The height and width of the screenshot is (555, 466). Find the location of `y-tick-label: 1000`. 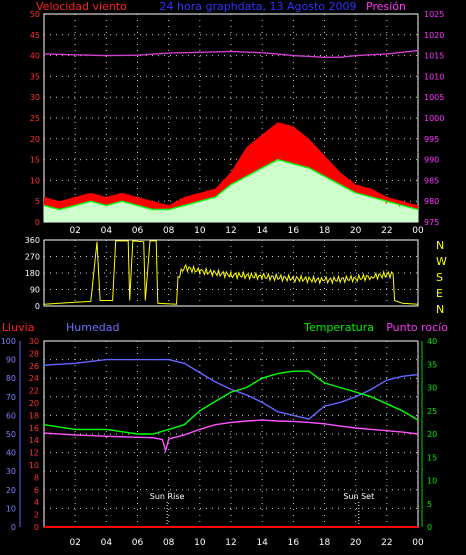

y-tick-label: 1000 is located at coordinates (434, 118).